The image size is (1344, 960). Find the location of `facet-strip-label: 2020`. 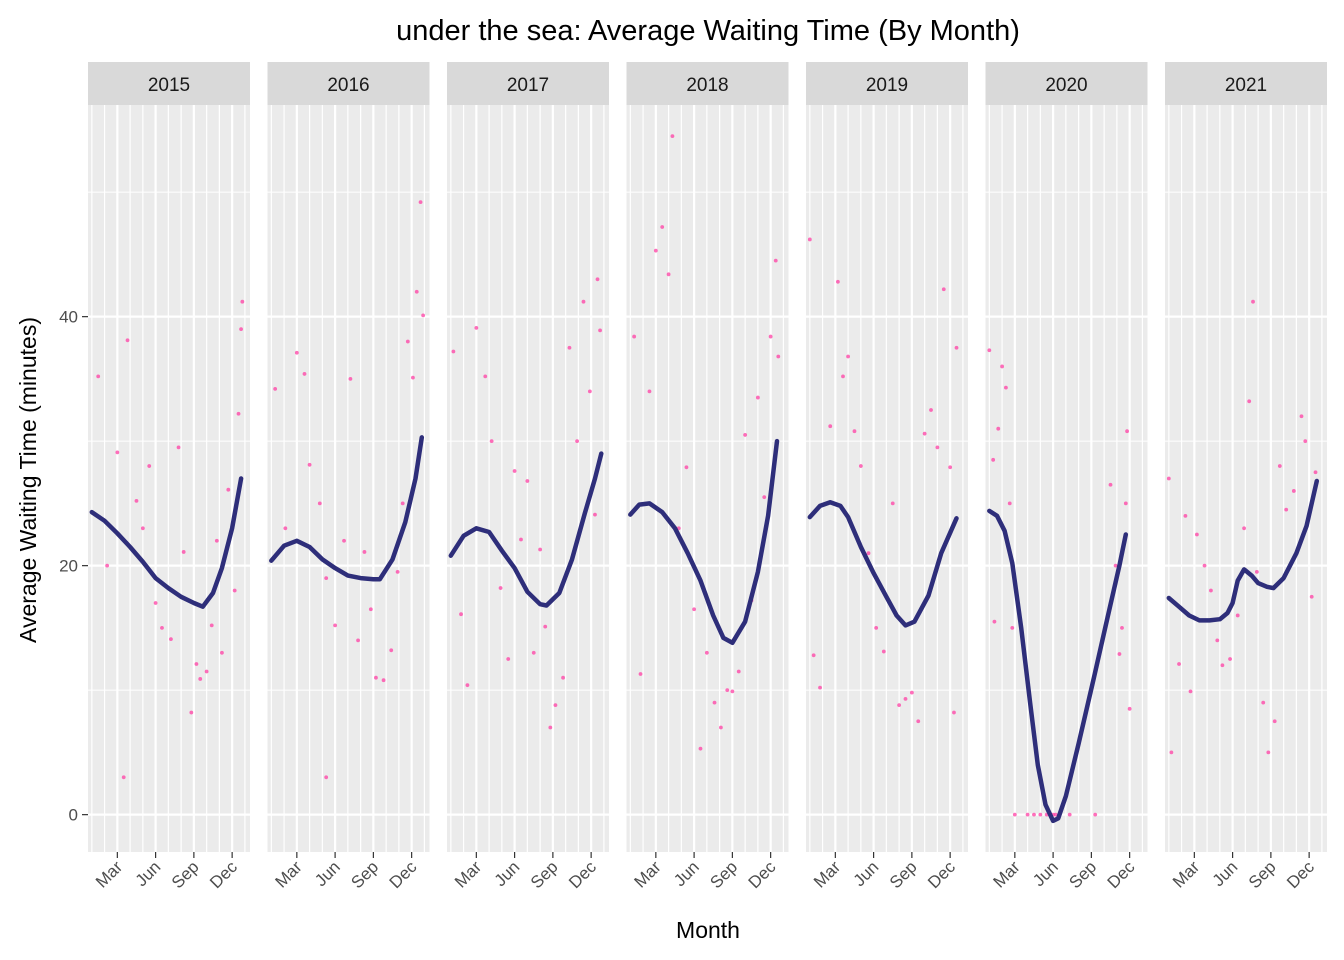

facet-strip-label: 2020 is located at coordinates (1066, 85).